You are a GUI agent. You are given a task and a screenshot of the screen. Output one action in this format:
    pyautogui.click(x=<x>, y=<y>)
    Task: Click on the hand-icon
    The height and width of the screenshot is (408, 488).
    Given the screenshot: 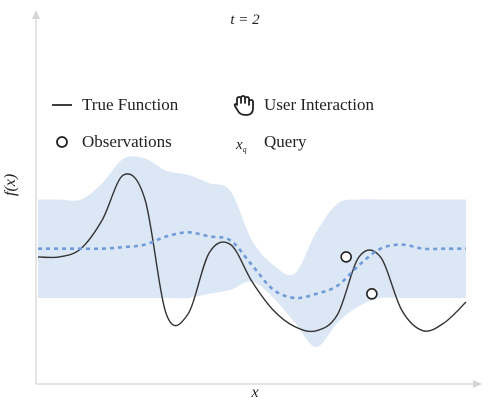 What is the action you would take?
    pyautogui.click(x=243, y=105)
    